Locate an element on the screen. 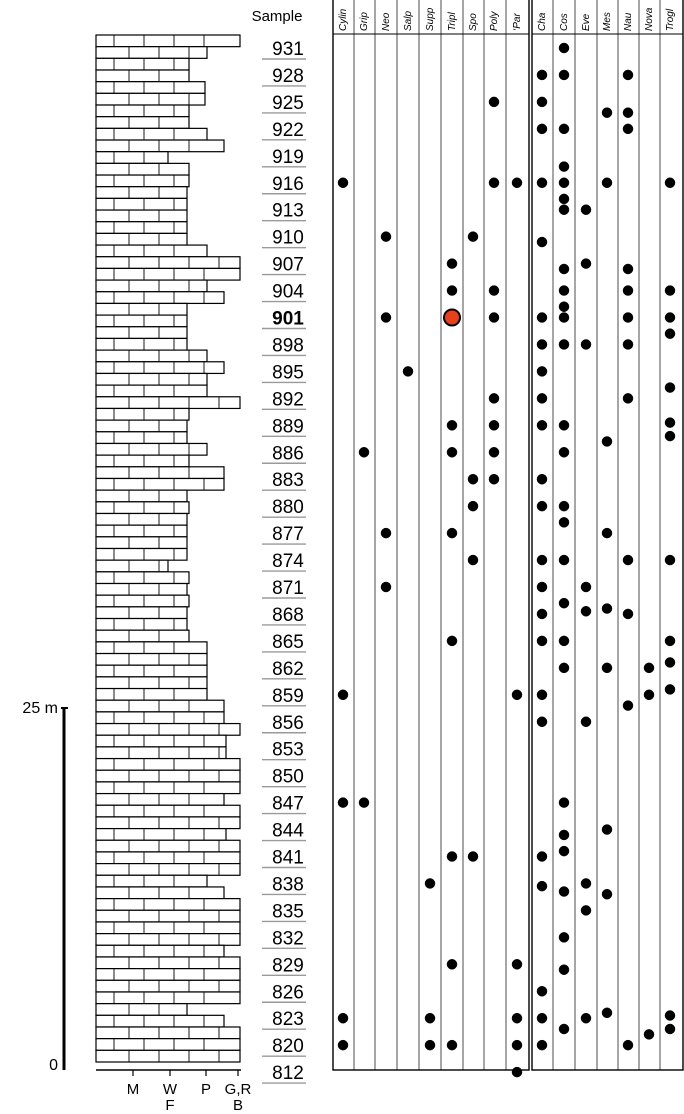 The height and width of the screenshot is (1114, 684). taxon-label: Cha is located at coordinates (542, 21).